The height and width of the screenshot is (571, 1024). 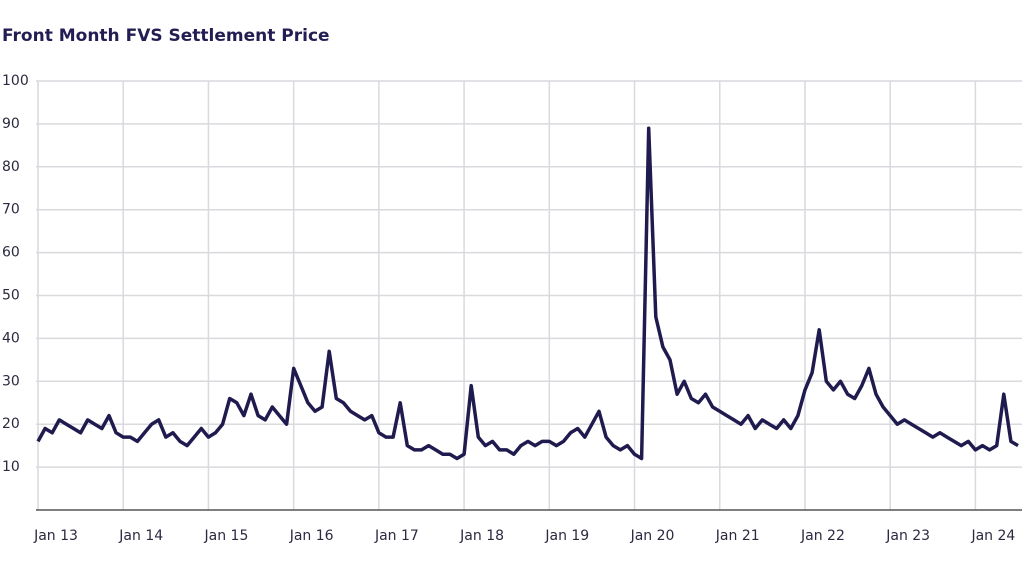 I want to click on y-tick-label: 40, so click(x=11, y=338).